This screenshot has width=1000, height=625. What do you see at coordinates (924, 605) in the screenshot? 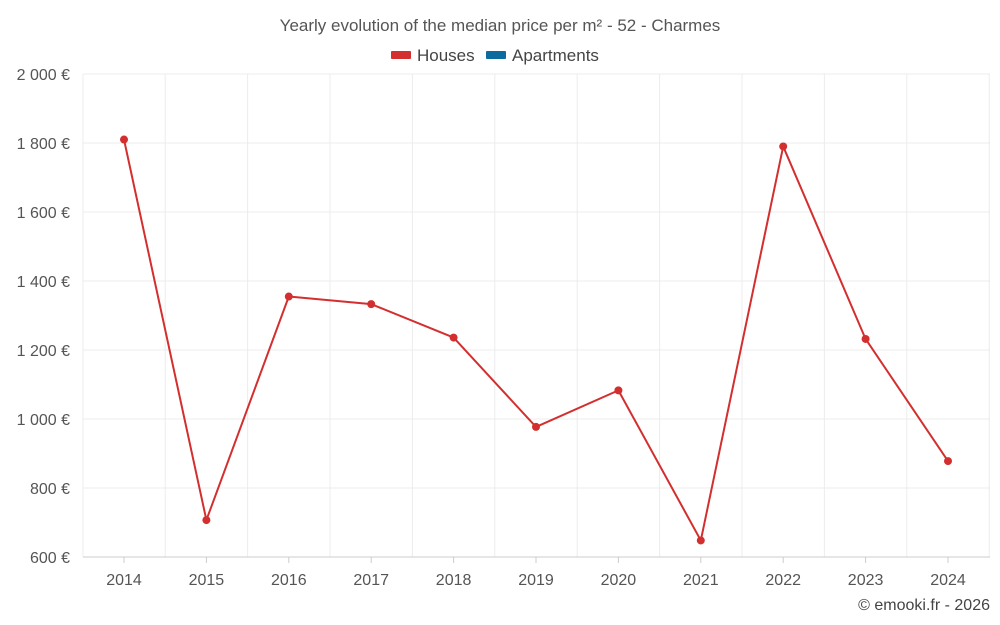
I see `credit-text: © emooki.fr - 2026` at bounding box center [924, 605].